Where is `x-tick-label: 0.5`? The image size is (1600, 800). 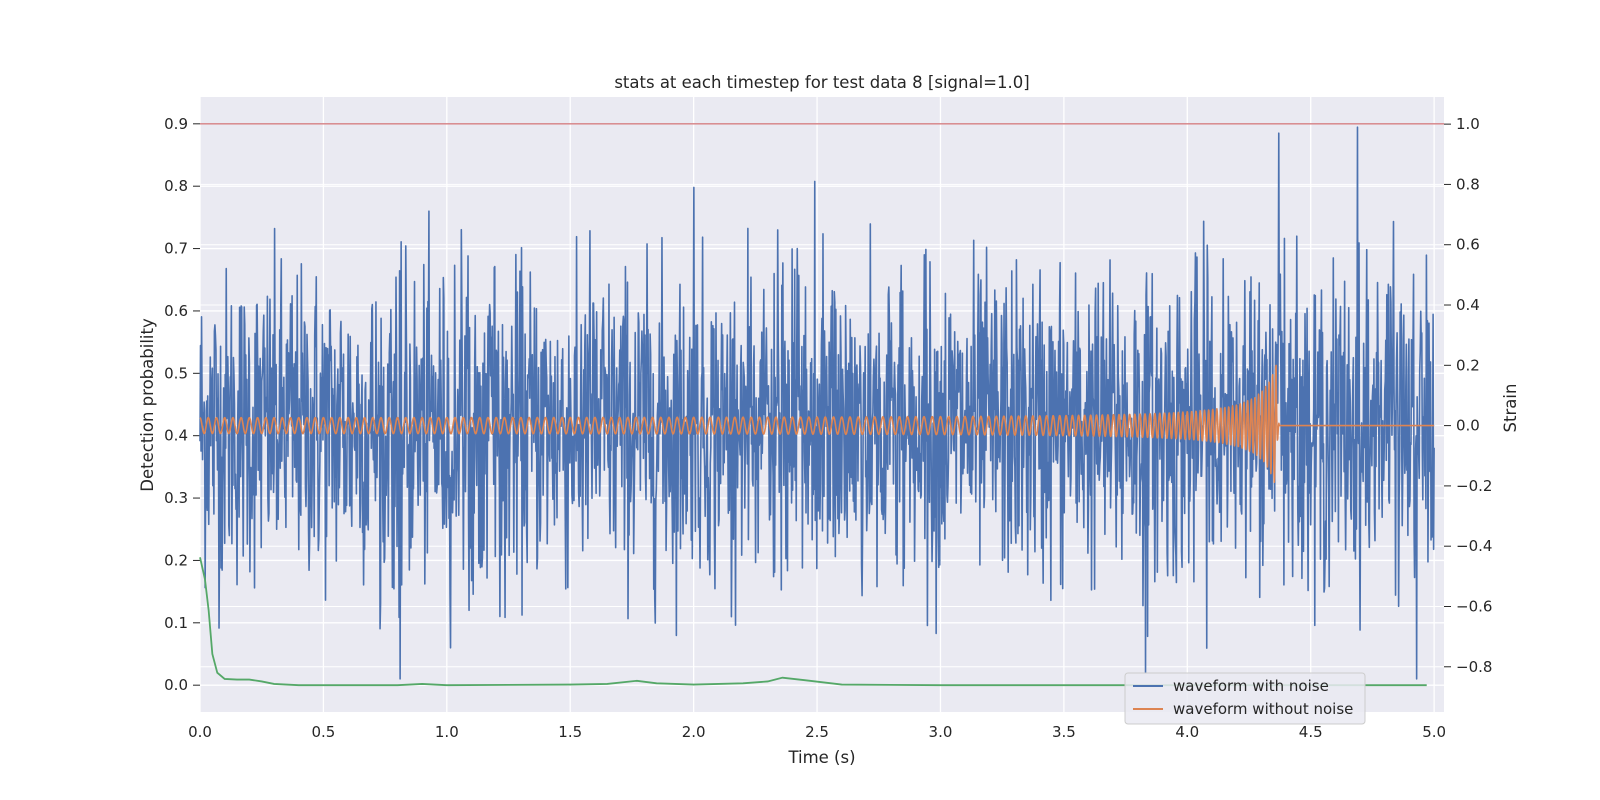
x-tick-label: 0.5 is located at coordinates (323, 732).